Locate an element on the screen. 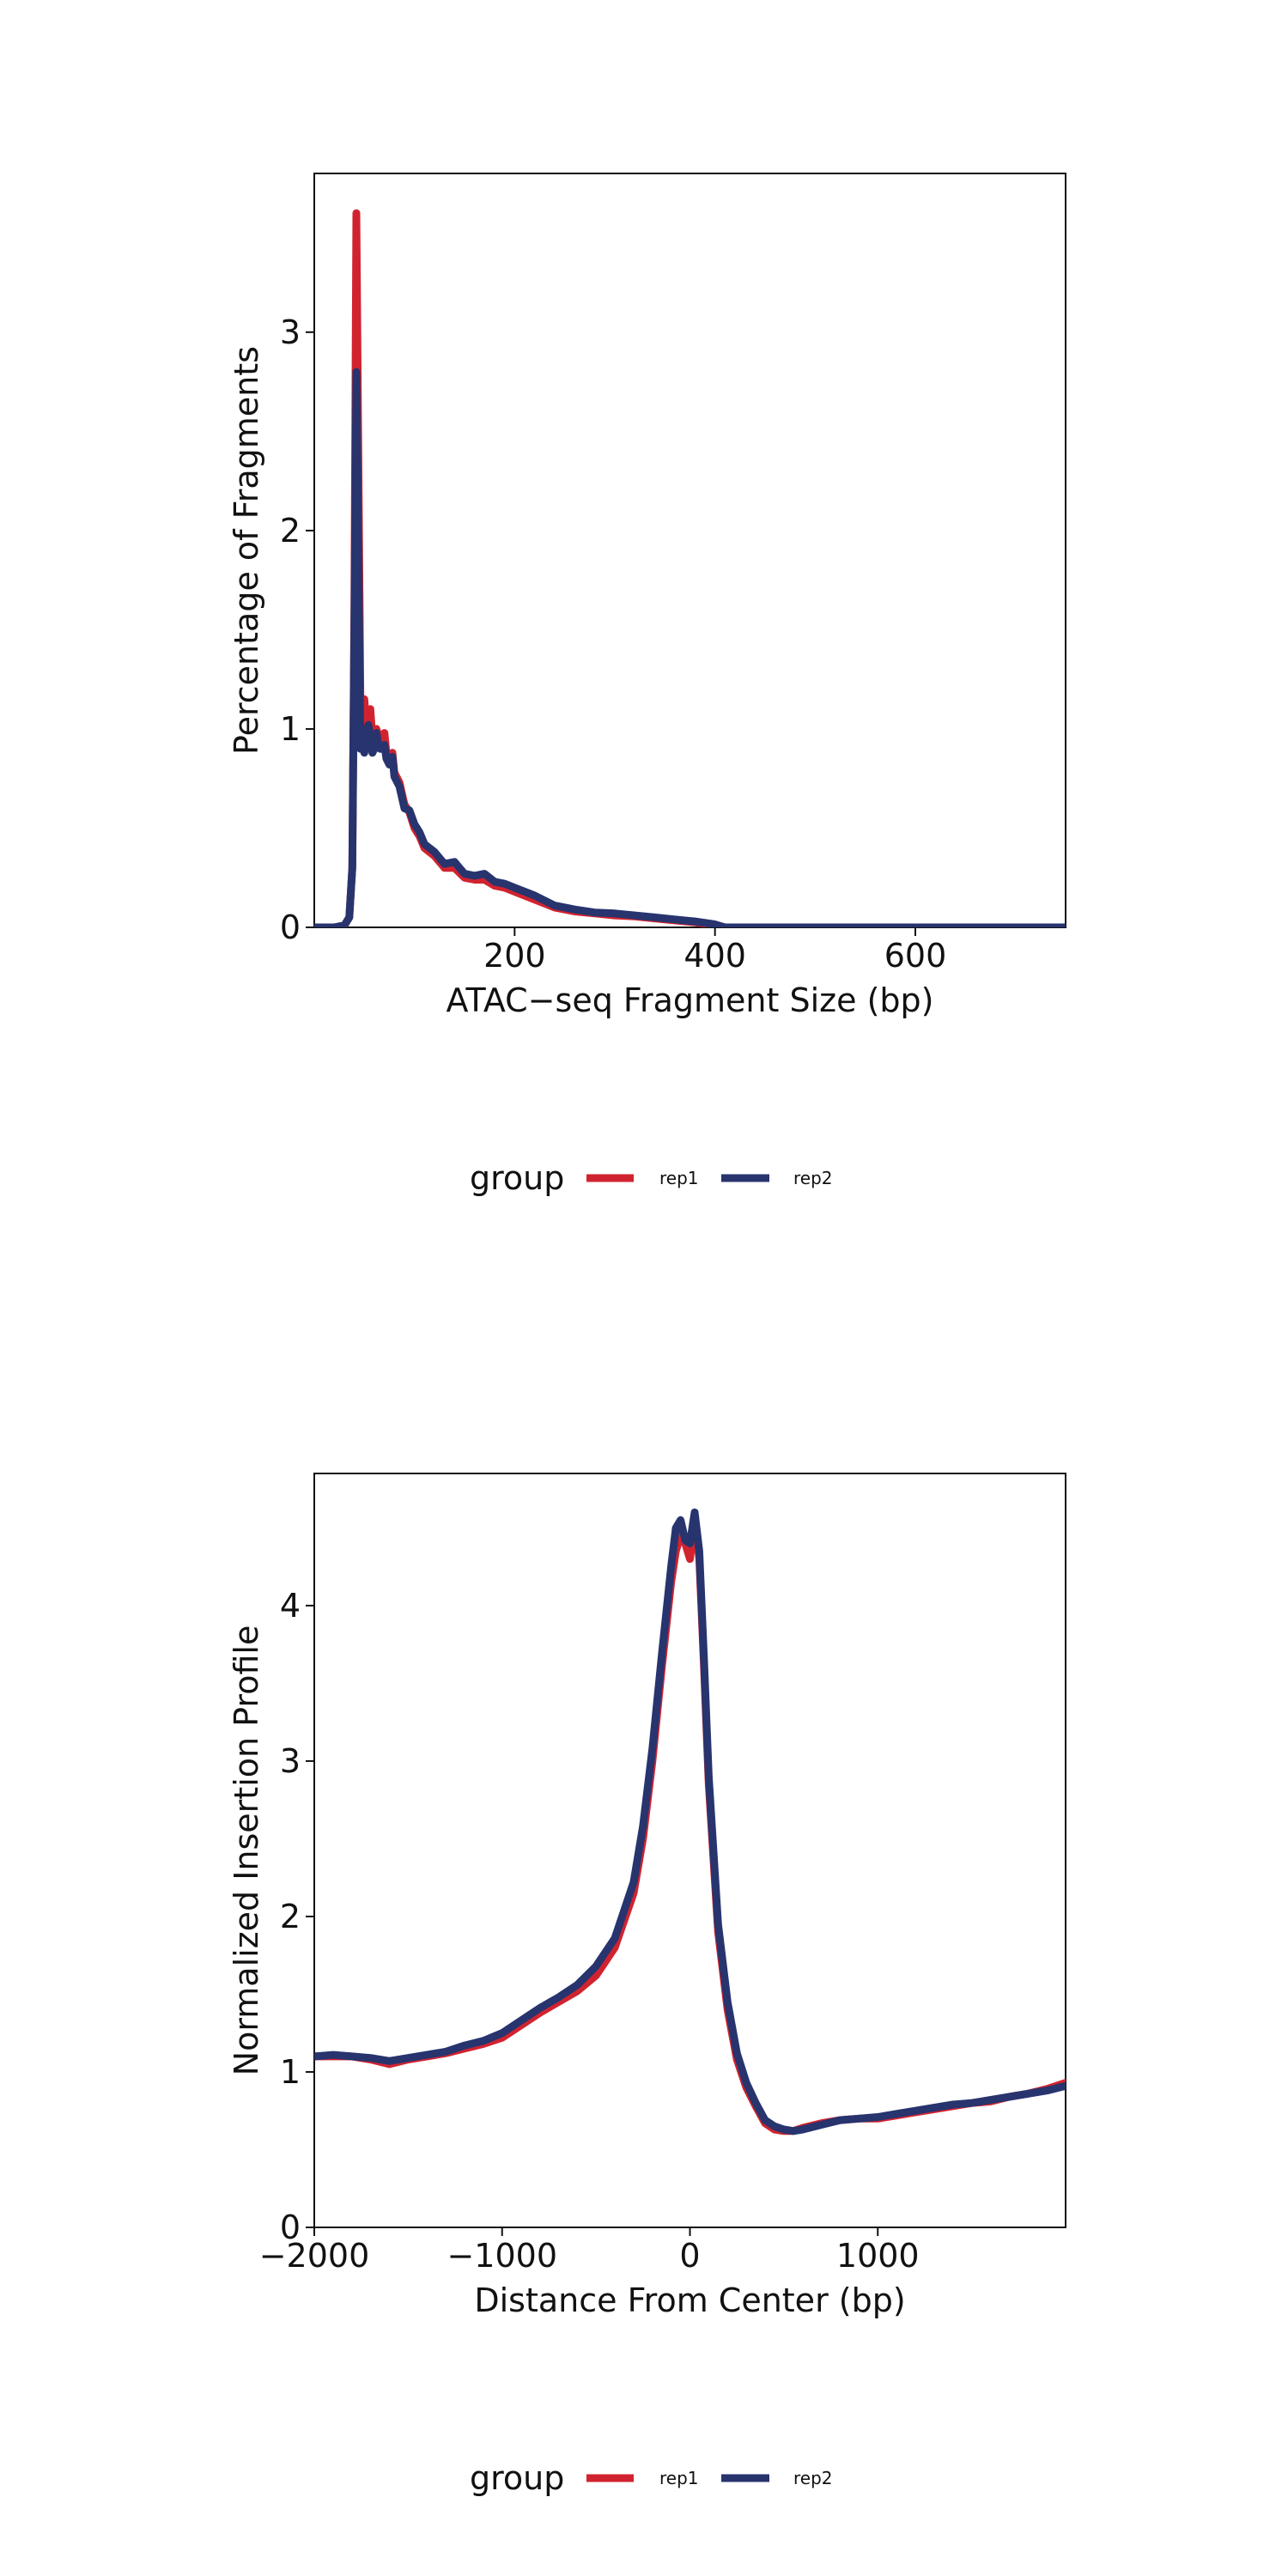 Image resolution: width=1288 pixels, height=2576 pixels. x-axis-title: ATAC−seq Fragment Size (bp) is located at coordinates (691, 1000).